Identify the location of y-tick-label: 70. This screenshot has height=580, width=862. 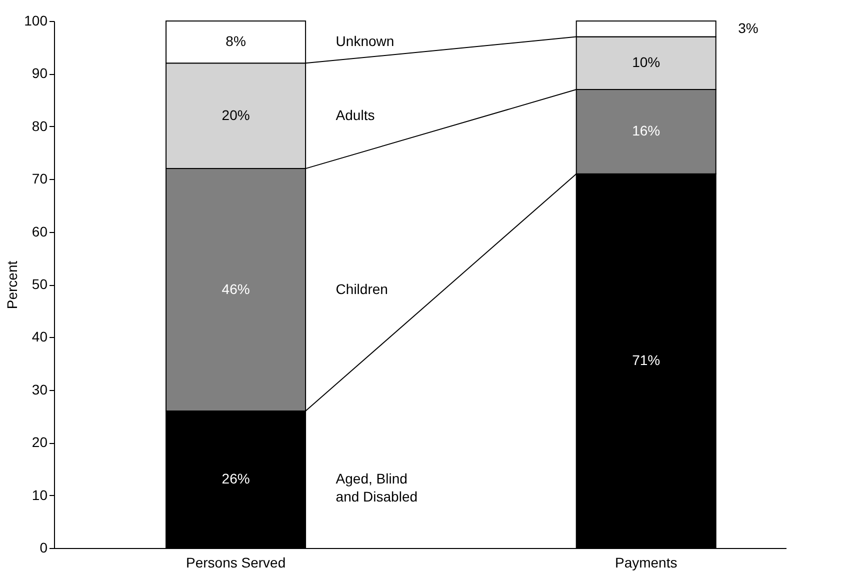
(40, 178).